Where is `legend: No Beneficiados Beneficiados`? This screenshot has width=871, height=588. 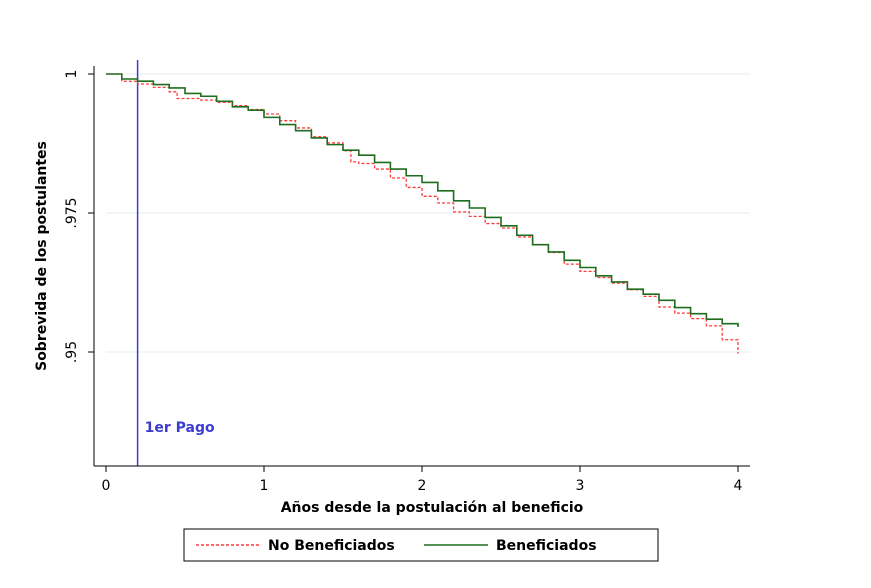
legend: No Beneficiados Beneficiados is located at coordinates (421, 545).